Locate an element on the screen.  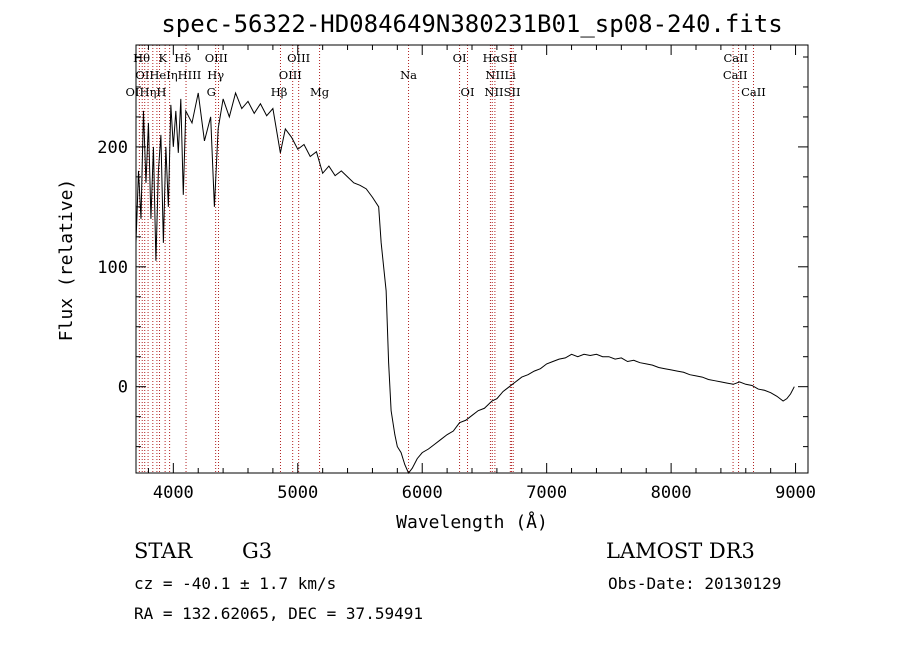
line-label-18: OI is located at coordinates (468, 92).